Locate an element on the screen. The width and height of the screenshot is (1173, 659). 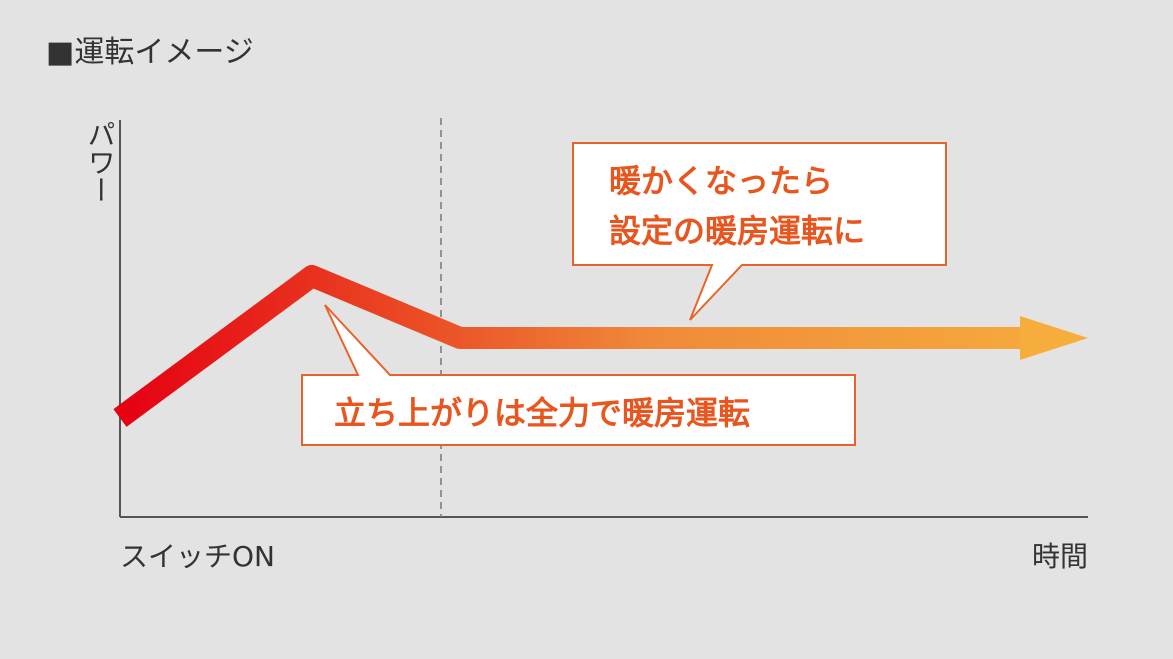
callout-2: 立ち上がりは全力で暖房運転 is located at coordinates (578, 375).